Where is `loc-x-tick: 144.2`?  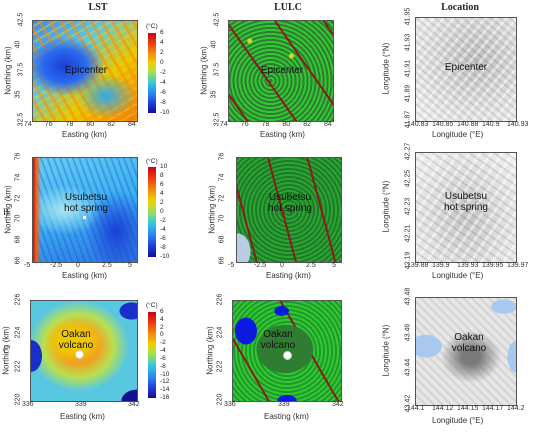
loc-x-tick: 144.2 is located at coordinates (516, 408).